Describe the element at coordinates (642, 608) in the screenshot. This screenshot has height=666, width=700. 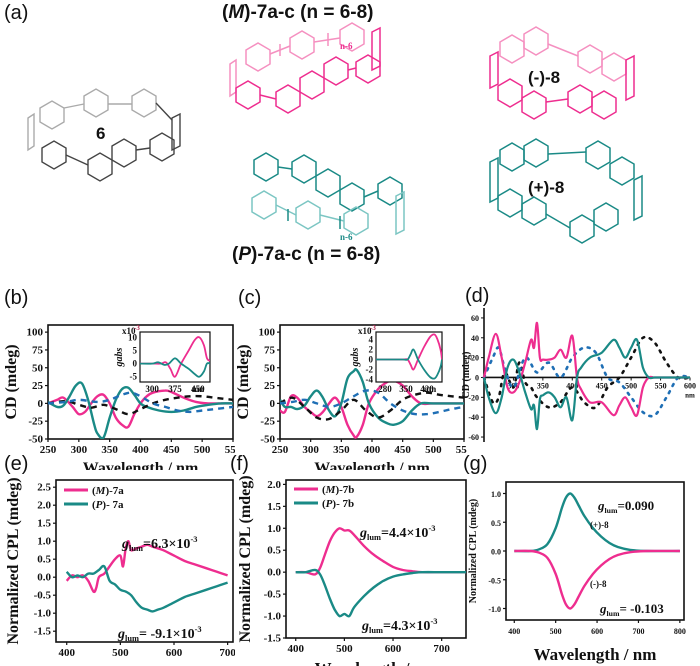
I see `glum-value: = -0.103` at that location.